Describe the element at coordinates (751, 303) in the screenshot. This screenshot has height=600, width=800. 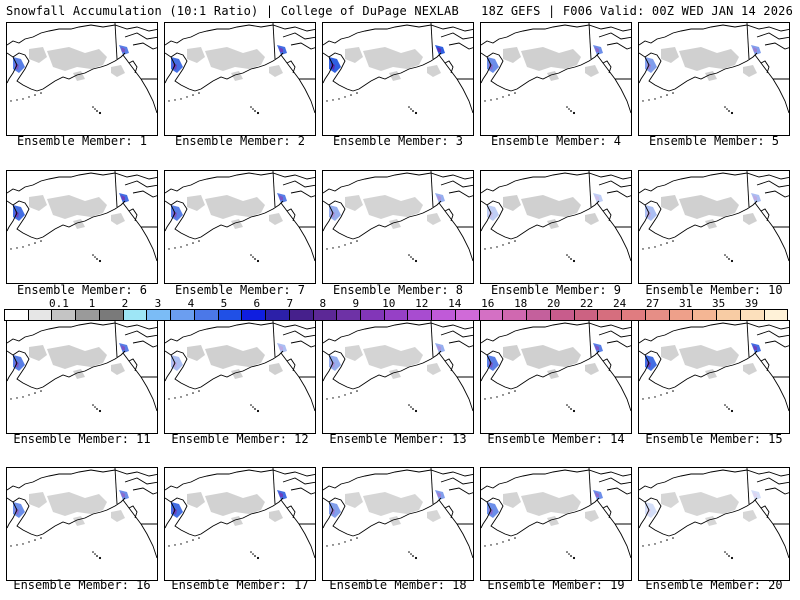
I see `colorbar-tick-label: 39` at that location.